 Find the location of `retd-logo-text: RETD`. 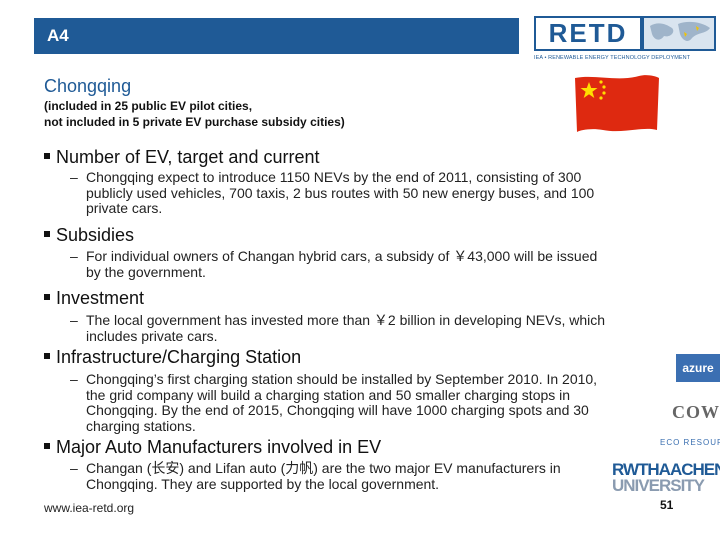

retd-logo-text: RETD is located at coordinates (588, 33).